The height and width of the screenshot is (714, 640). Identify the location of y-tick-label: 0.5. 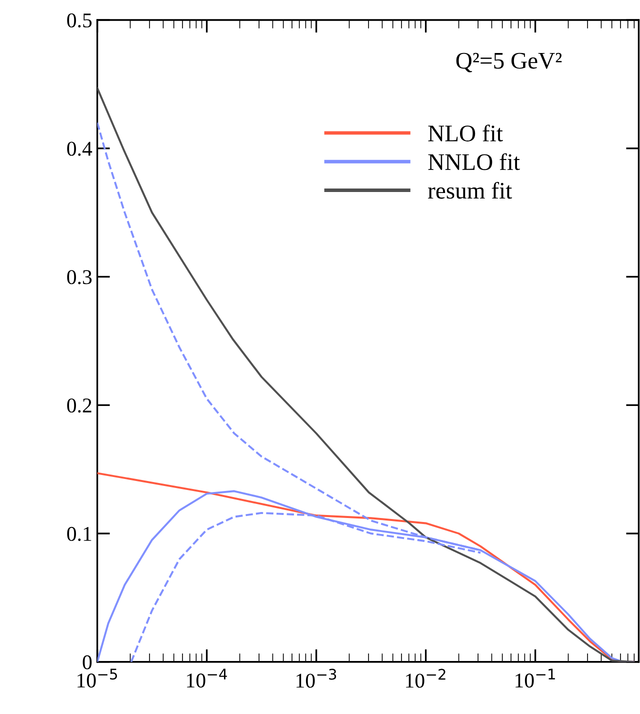
(79, 20).